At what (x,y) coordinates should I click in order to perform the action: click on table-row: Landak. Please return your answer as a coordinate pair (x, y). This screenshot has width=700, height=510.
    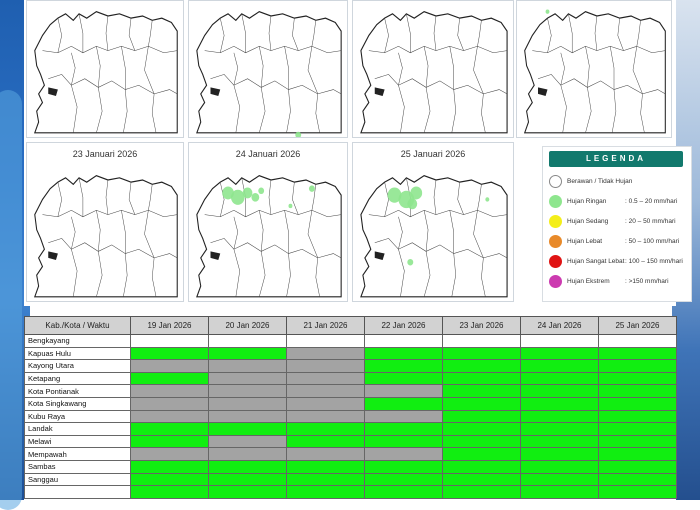
    Looking at the image, I should click on (350, 429).